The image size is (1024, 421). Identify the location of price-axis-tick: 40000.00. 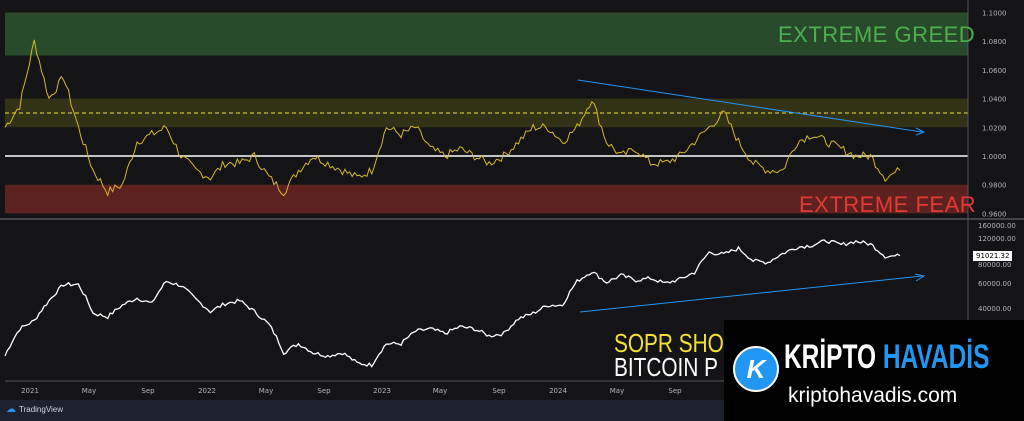
(994, 309).